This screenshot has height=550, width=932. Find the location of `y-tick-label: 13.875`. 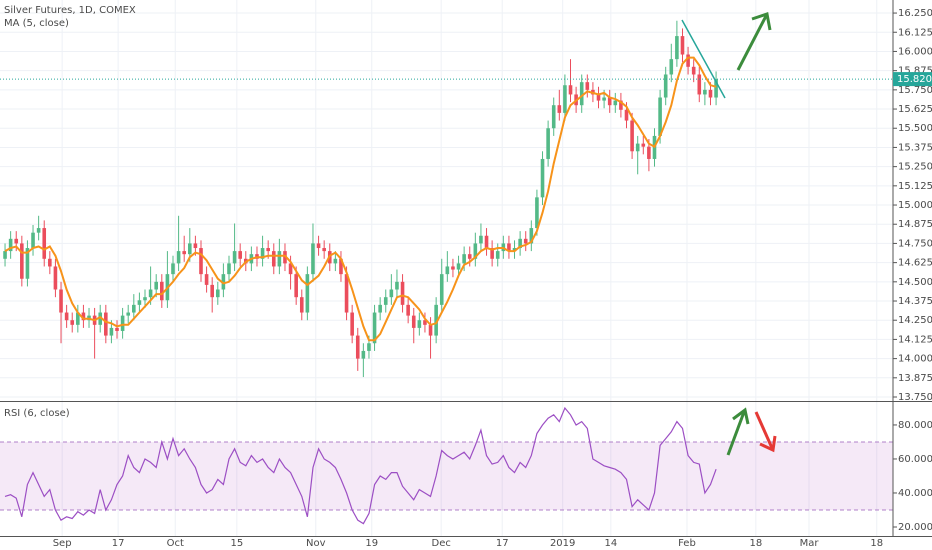

y-tick-label: 13.875 is located at coordinates (915, 378).